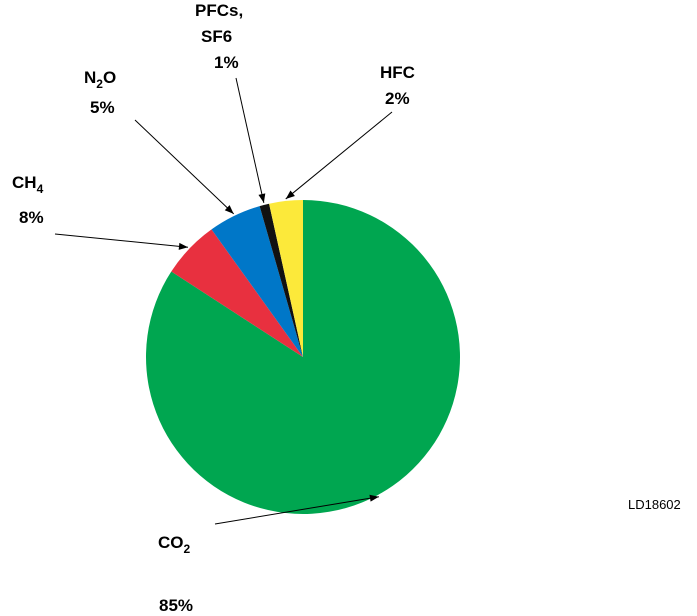  Describe the element at coordinates (226, 62) in the screenshot. I see `slice-value-pfcs: 1%` at that location.